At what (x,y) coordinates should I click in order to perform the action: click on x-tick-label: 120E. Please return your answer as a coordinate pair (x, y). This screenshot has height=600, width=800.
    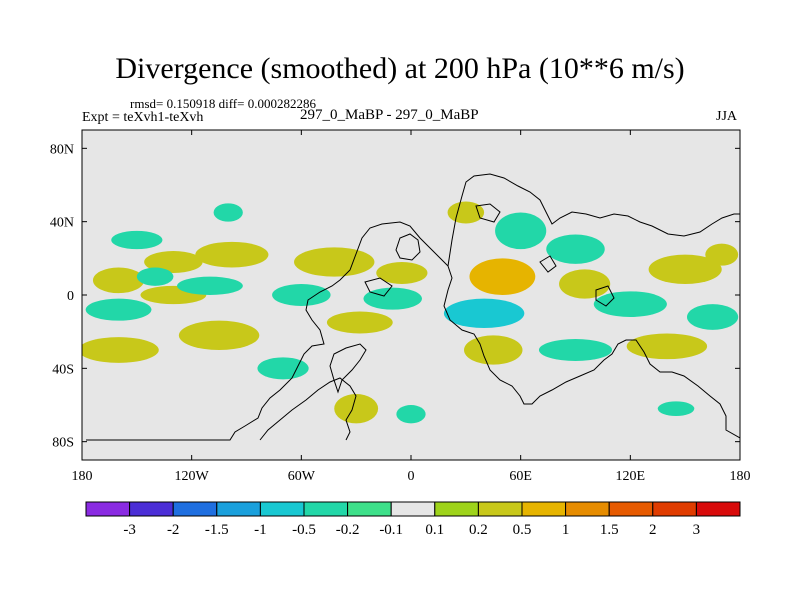
    Looking at the image, I should click on (631, 476).